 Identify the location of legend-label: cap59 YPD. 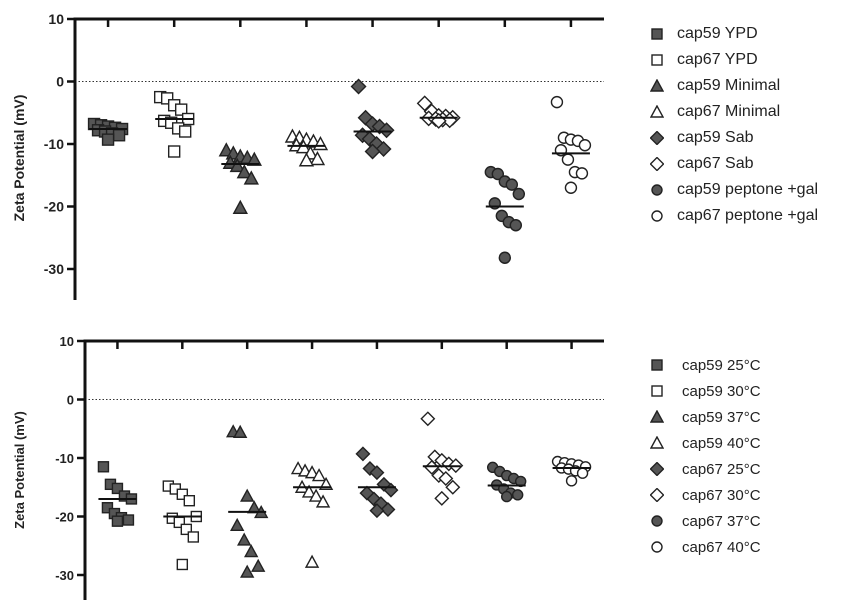
(717, 33).